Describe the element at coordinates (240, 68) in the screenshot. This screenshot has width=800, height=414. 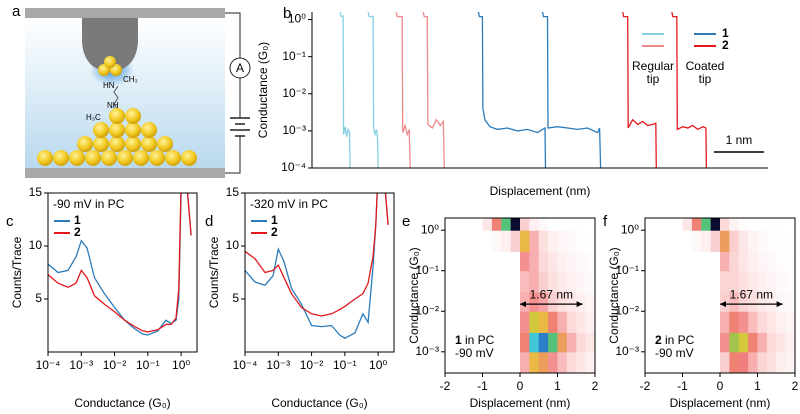
I see `ammeter-label: A` at that location.